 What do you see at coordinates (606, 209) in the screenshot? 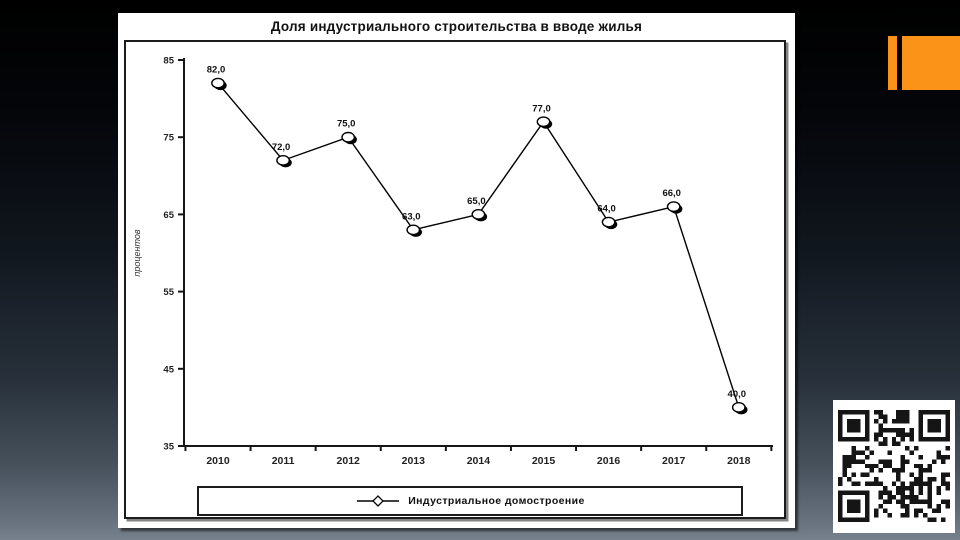
I see `data-point-label: 64,0` at bounding box center [606, 209].